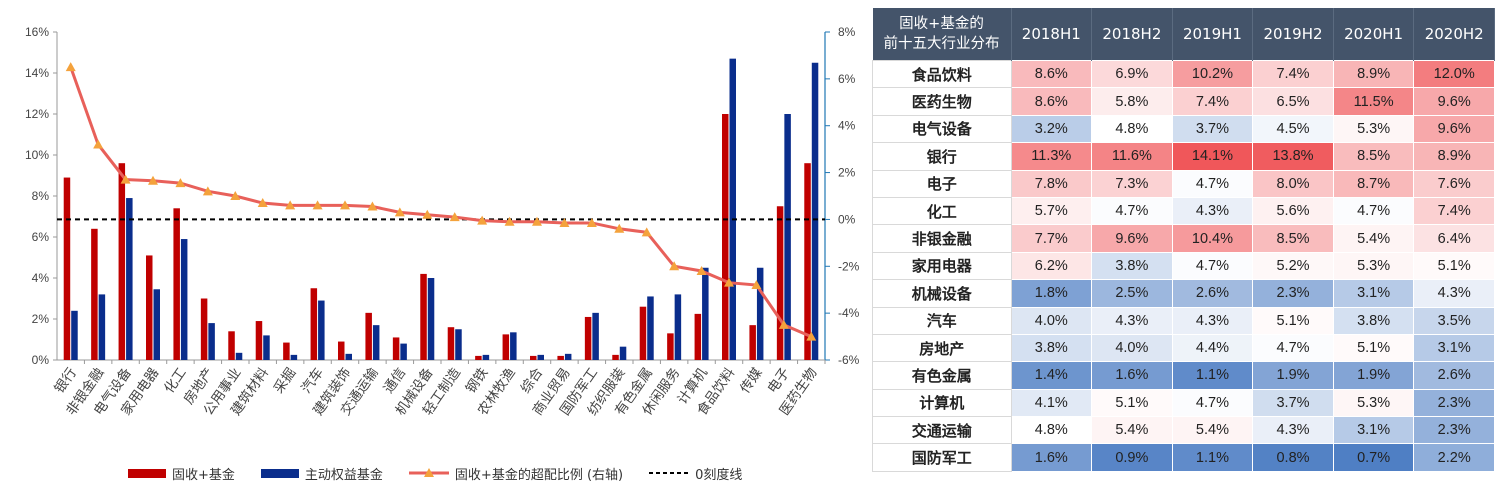  What do you see at coordinates (1183, 129) in the screenshot?
I see `table-row: 电气设备 3.2% 4.8% 3.7% 4.5% 5.3% 9.6%` at bounding box center [1183, 129].